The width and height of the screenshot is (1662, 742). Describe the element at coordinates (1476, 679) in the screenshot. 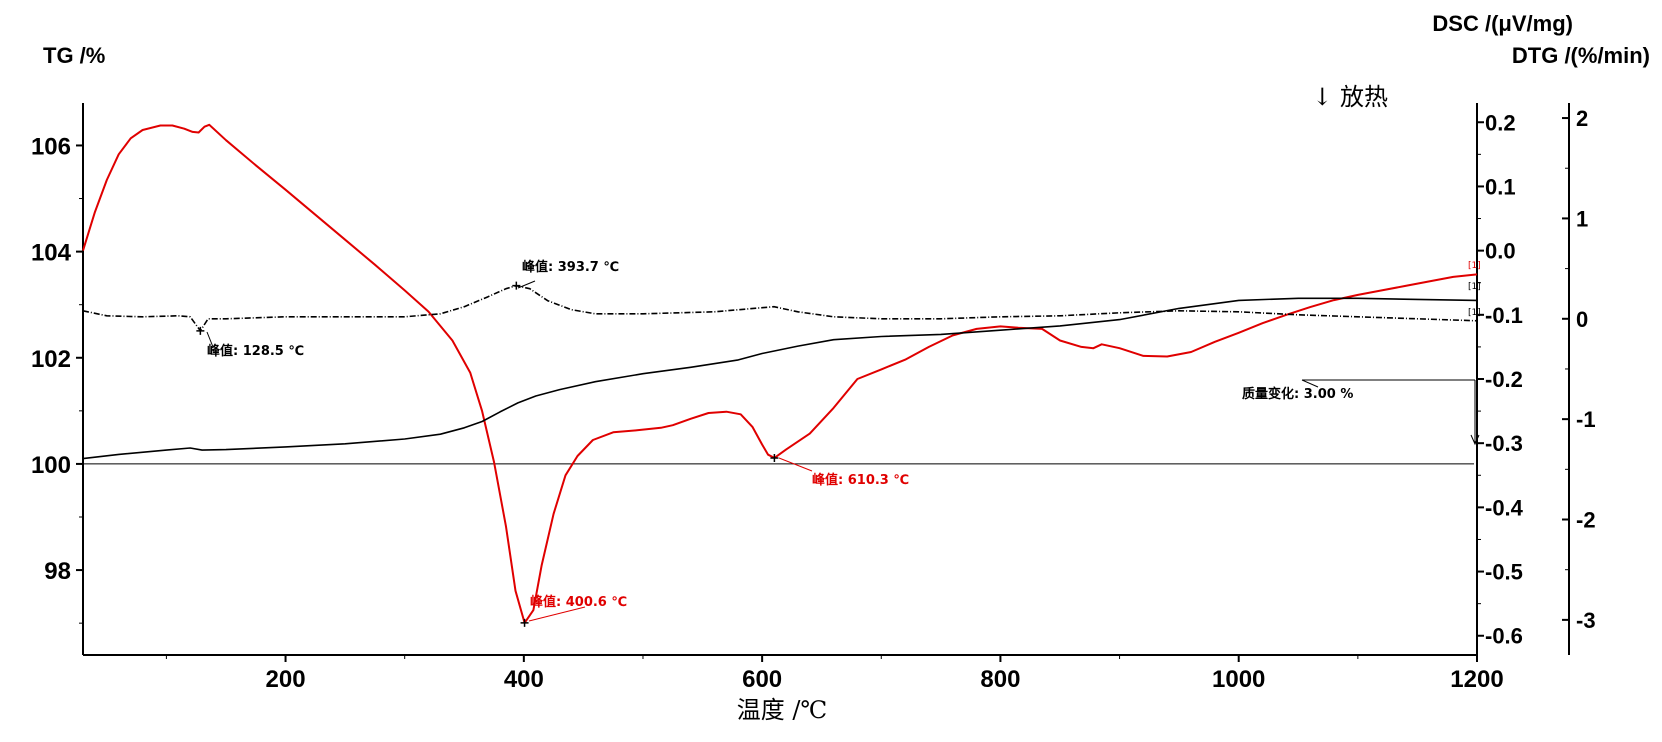

I see `x-tick-label-5: 1200` at that location.